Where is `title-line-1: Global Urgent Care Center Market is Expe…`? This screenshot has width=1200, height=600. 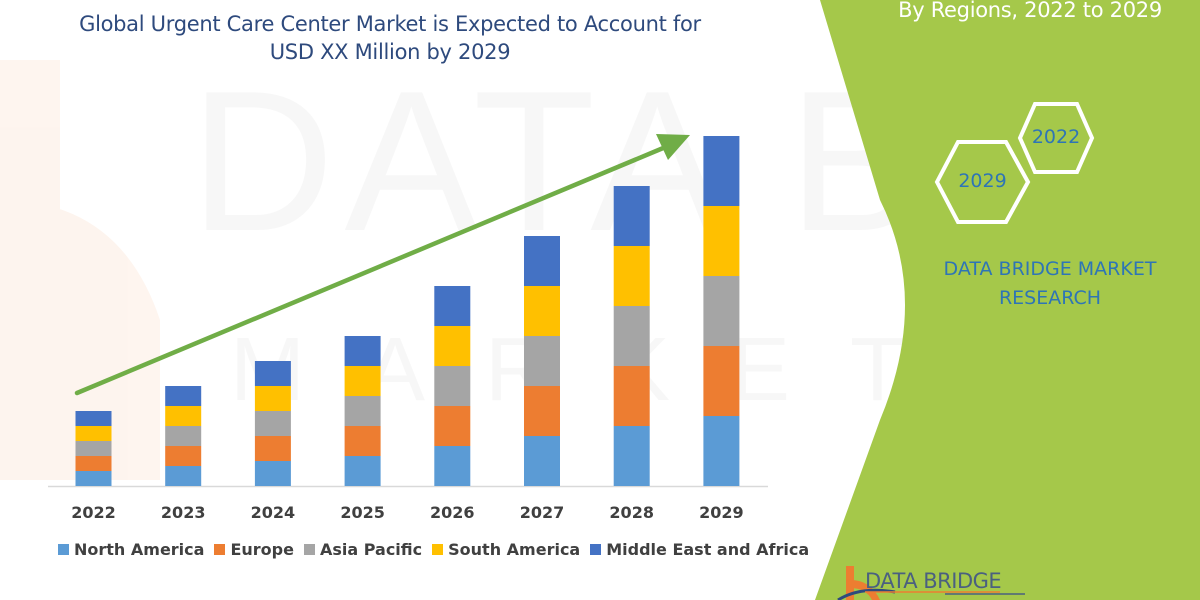
title-line-1: Global Urgent Care Center Market is Expe… is located at coordinates (390, 24).